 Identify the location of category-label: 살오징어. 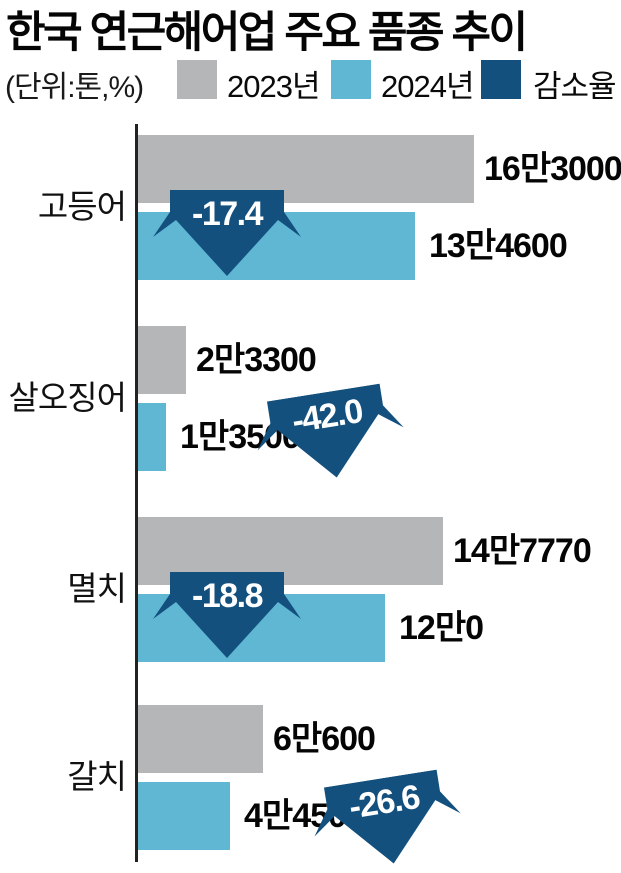
(67, 397).